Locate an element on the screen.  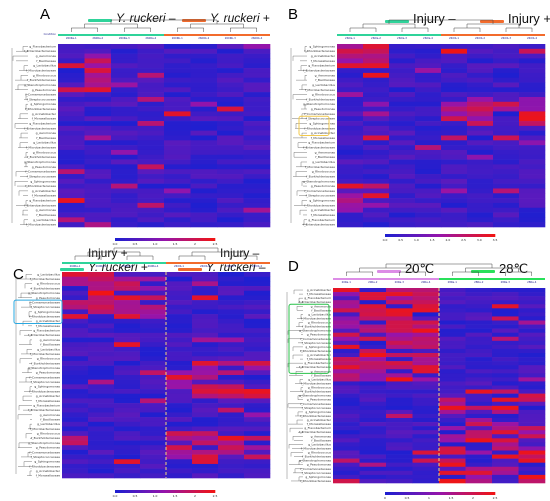
row-label: g_Acinetobacter is located at coordinates (48, 396).